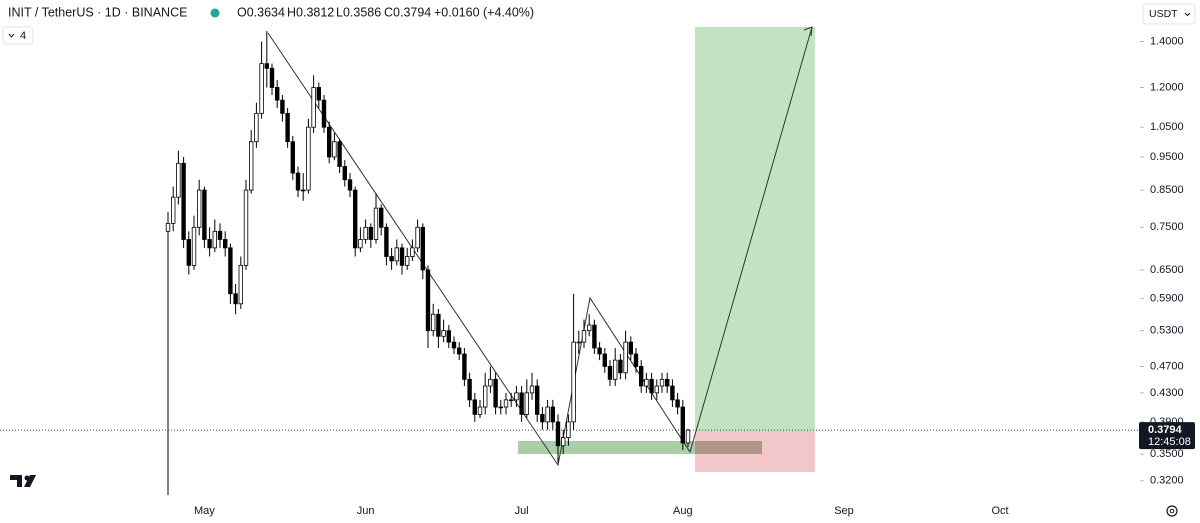 This screenshot has width=1200, height=523. Describe the element at coordinates (1167, 331) in the screenshot. I see `y-tick-label: 0.5300` at that location.